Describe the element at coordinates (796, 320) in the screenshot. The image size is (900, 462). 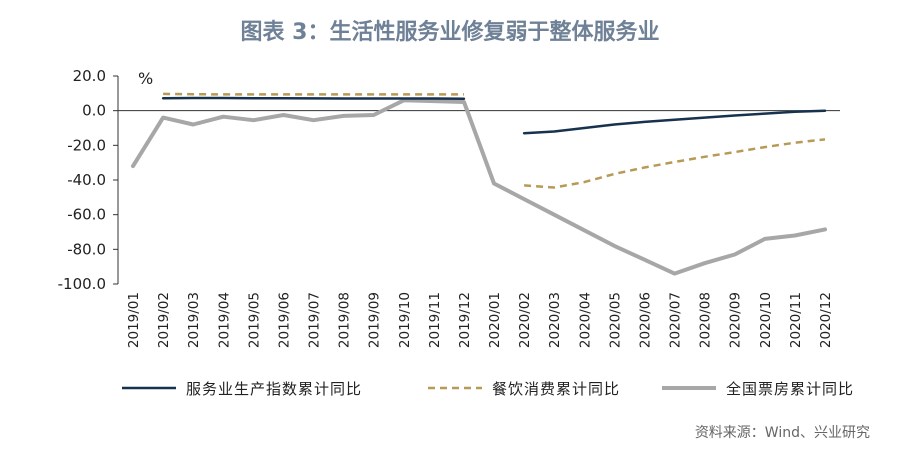
I see `x-tick-label: 2020/11` at that location.